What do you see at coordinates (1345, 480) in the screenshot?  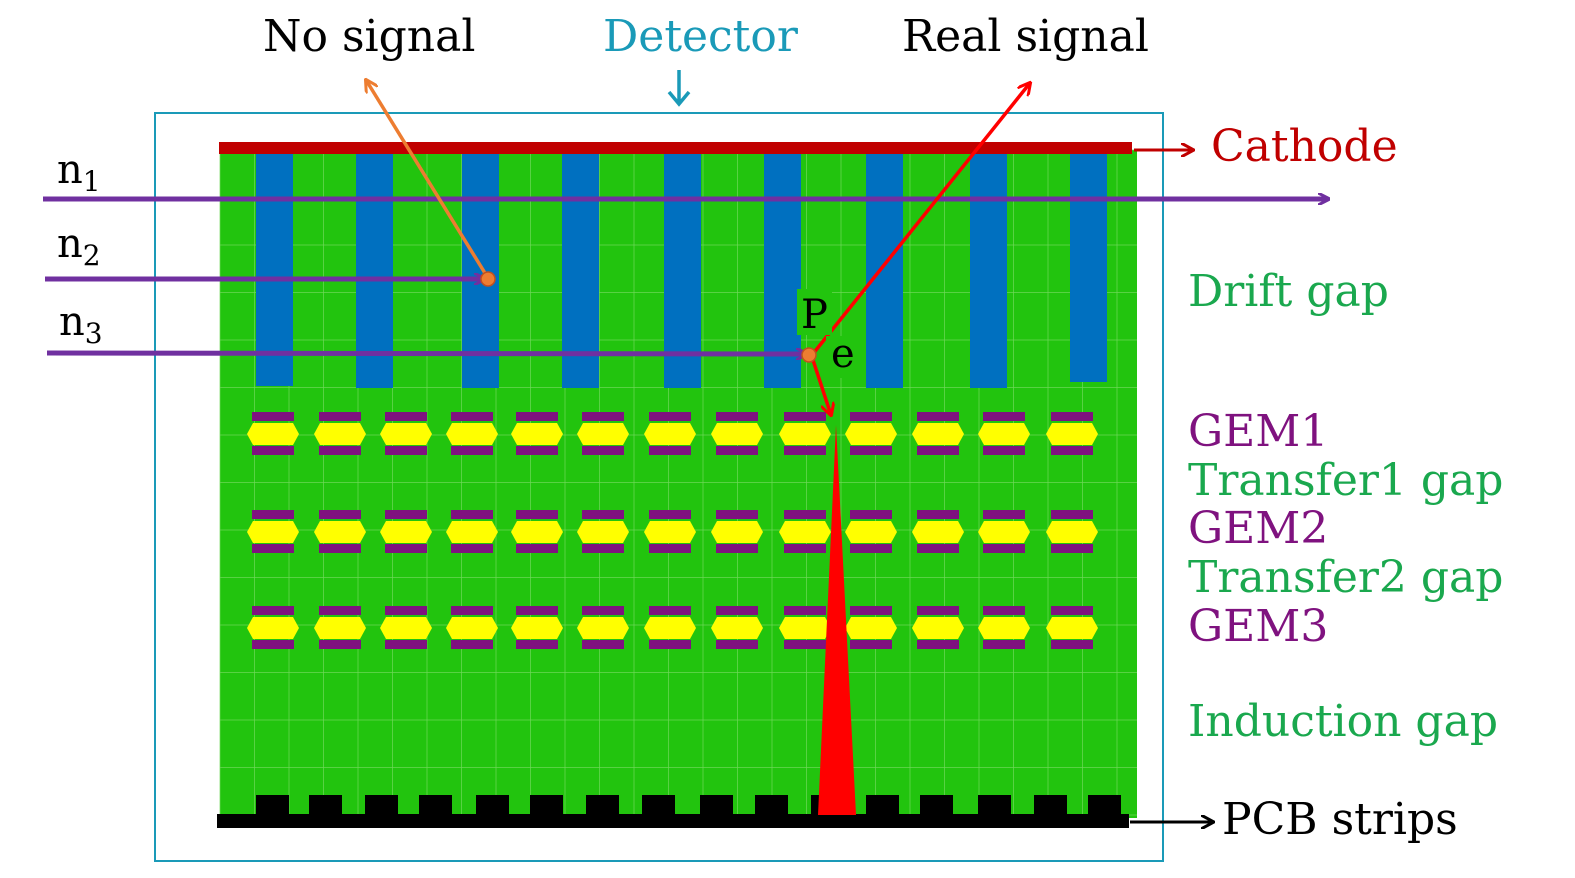 I see `transfer1-gap-label: Transfer1 gap` at bounding box center [1345, 480].